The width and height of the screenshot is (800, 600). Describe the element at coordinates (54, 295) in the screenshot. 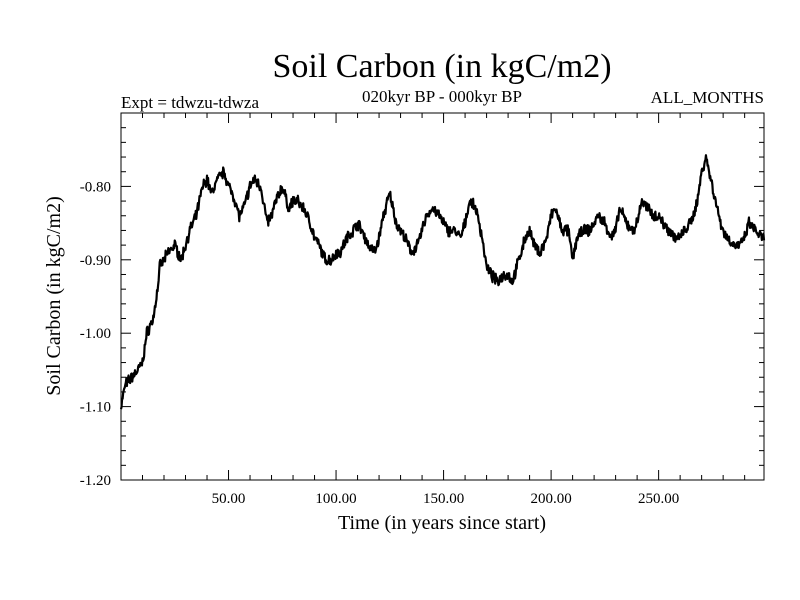

I see `y-axis-title: Soil Carbon (in kgC/m2)` at that location.